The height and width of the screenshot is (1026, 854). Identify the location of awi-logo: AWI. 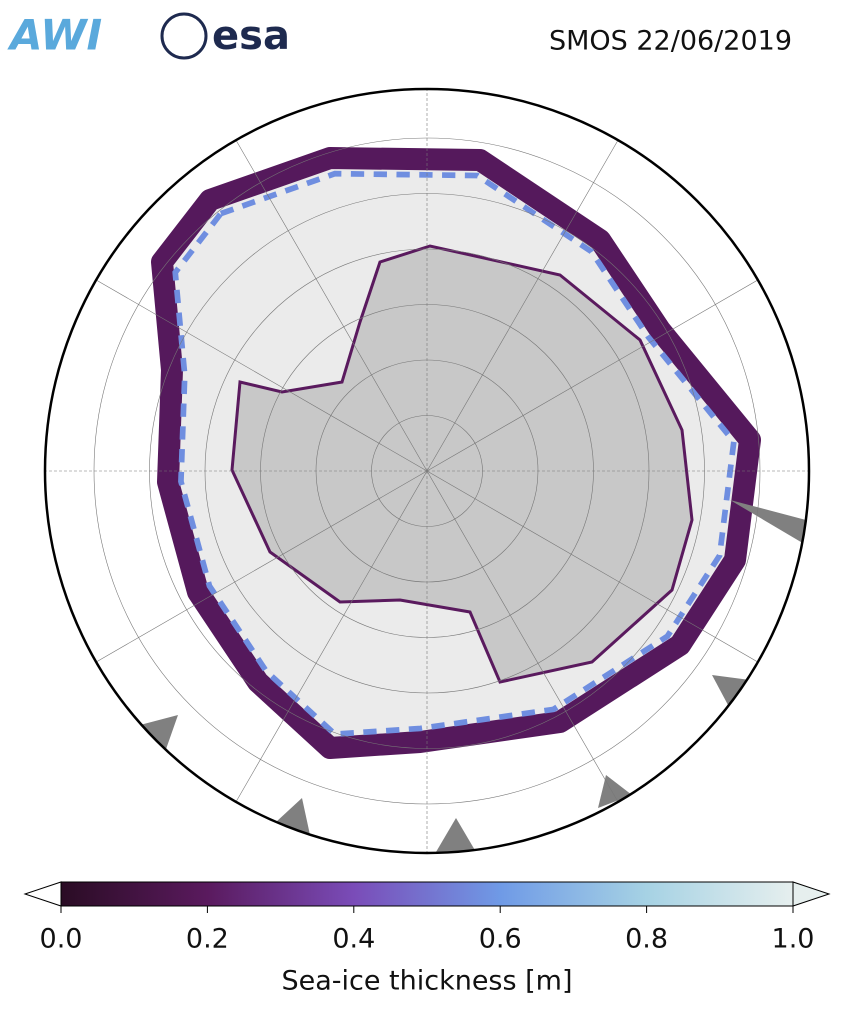
(54, 35).